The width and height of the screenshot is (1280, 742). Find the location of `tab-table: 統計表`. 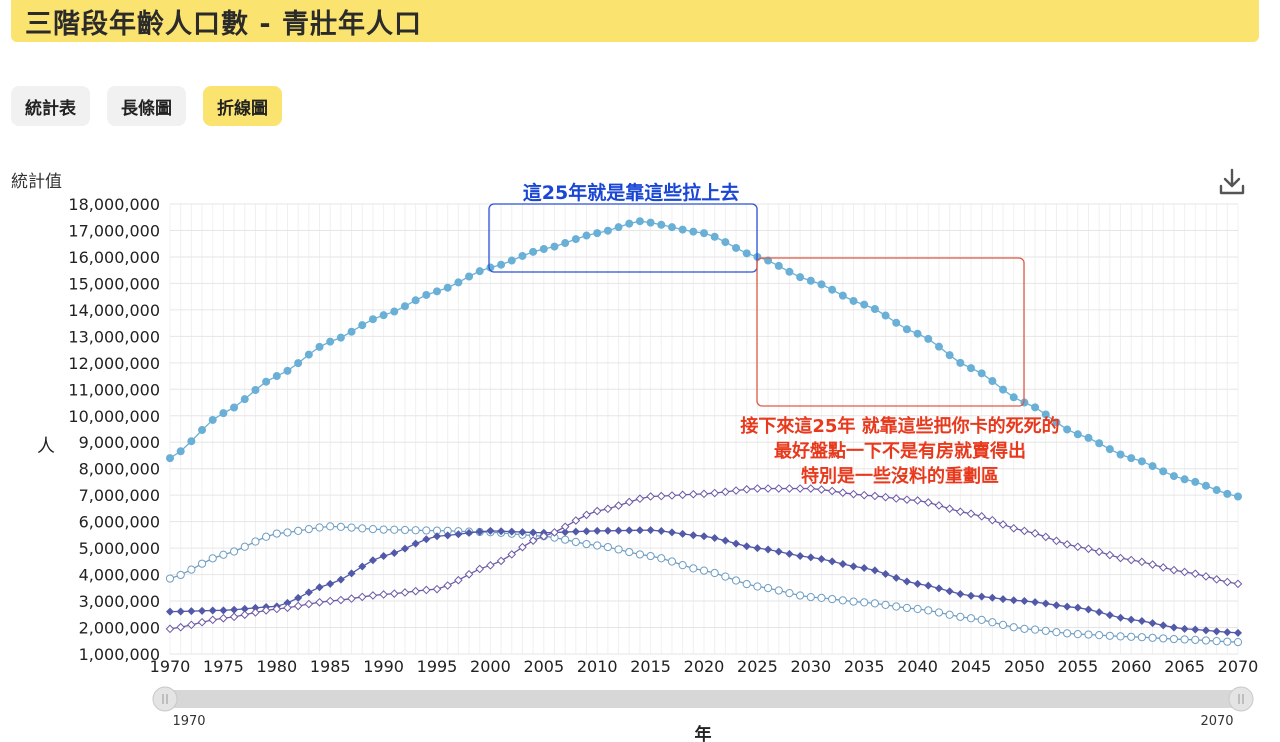

tab-table: 統計表 is located at coordinates (50, 106).